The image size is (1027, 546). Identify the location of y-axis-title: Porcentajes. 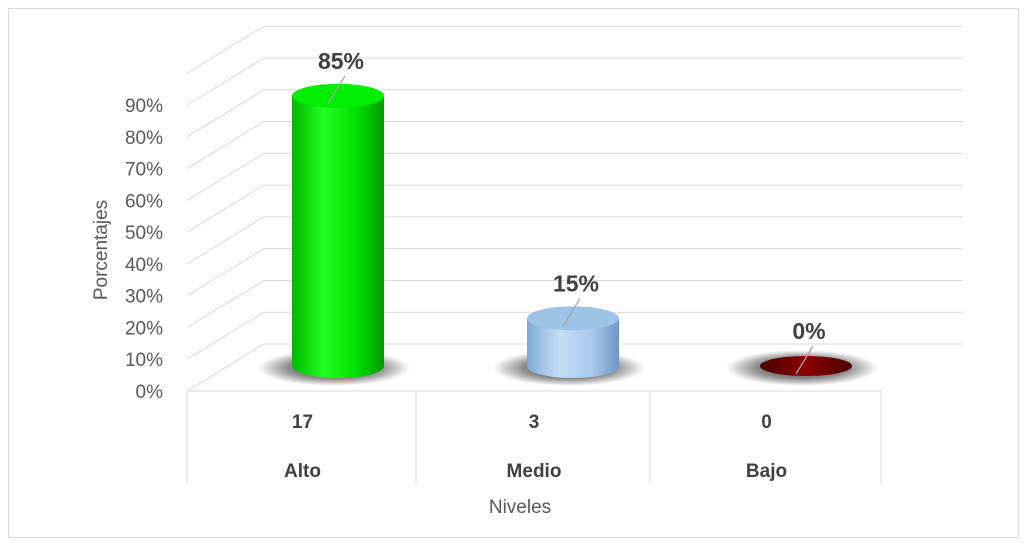
(101, 250).